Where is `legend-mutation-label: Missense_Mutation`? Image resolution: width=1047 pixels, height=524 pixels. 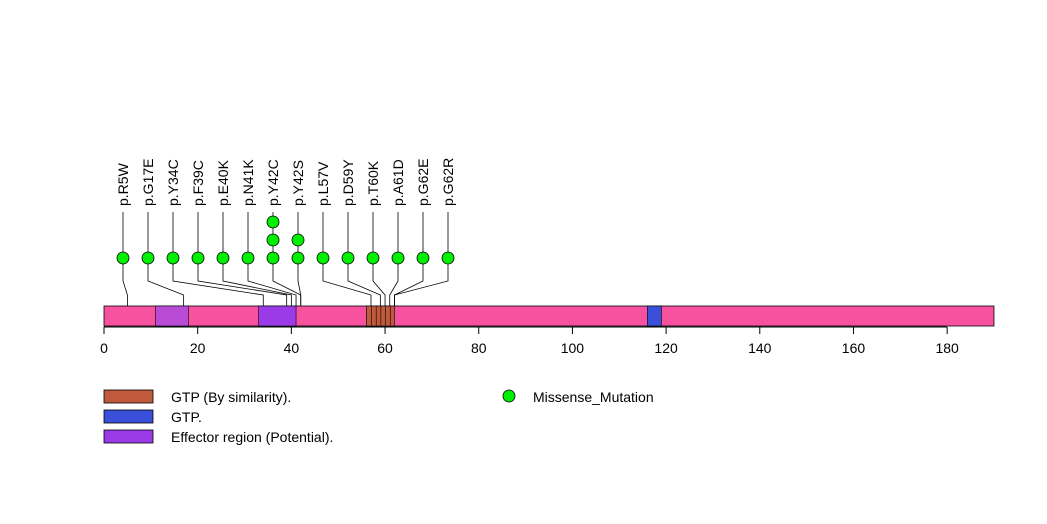 legend-mutation-label: Missense_Mutation is located at coordinates (593, 397).